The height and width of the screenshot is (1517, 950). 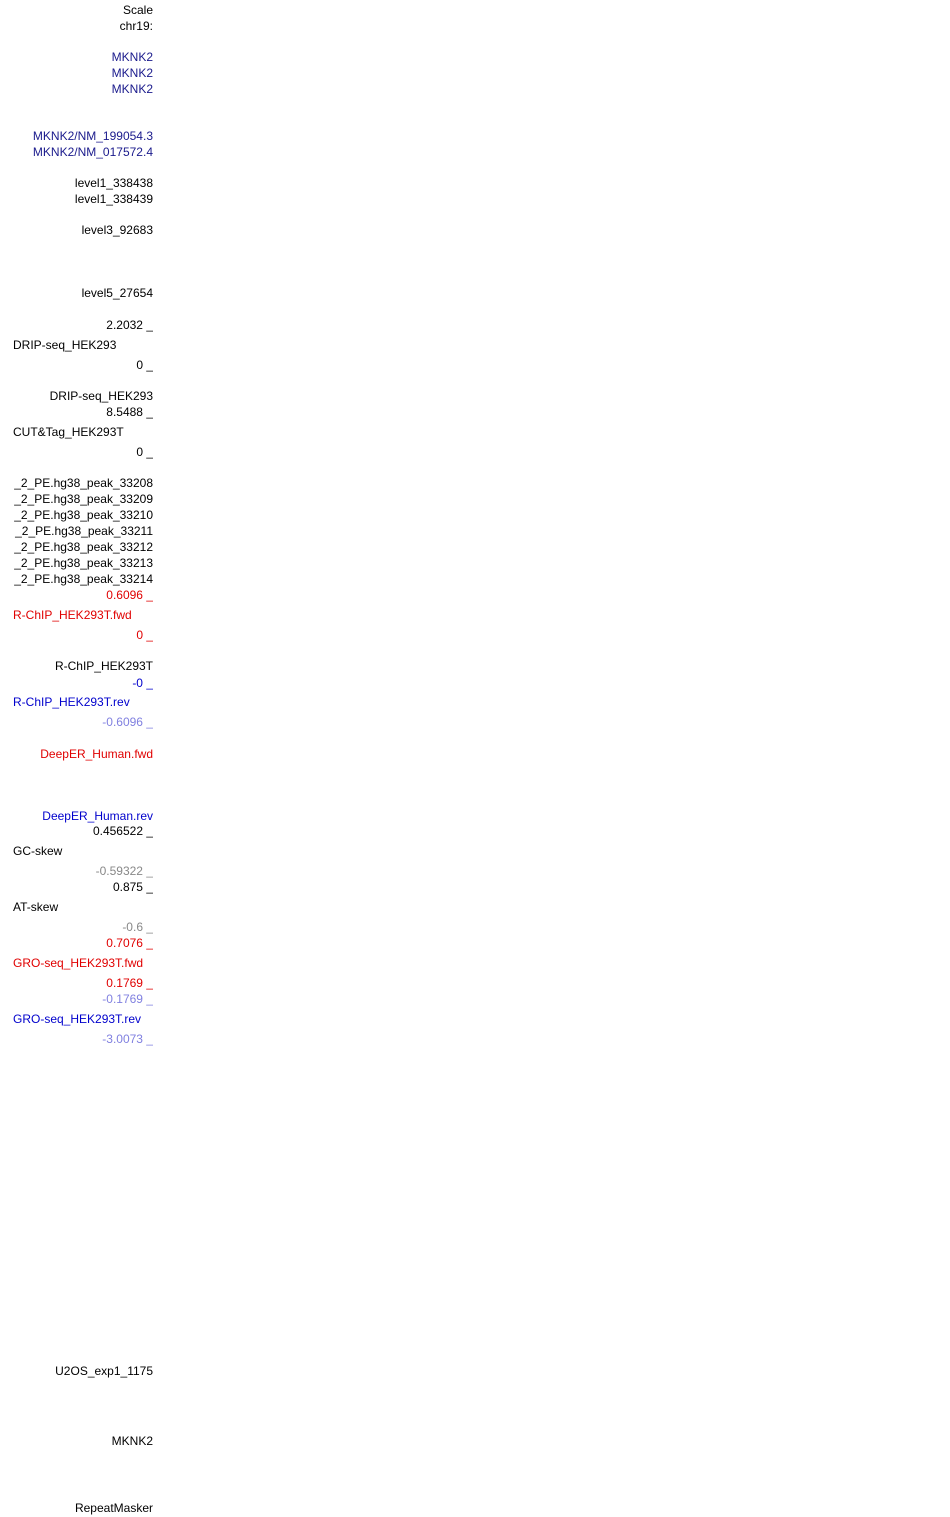 I want to click on track-label: _2_PE.hg38_peak_33214, so click(x=83, y=579).